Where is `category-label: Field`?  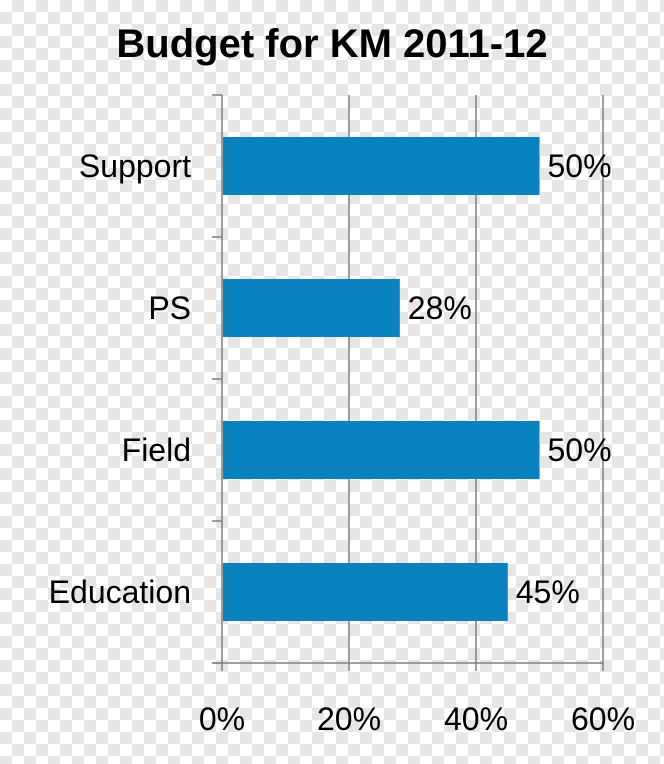
category-label: Field is located at coordinates (156, 450).